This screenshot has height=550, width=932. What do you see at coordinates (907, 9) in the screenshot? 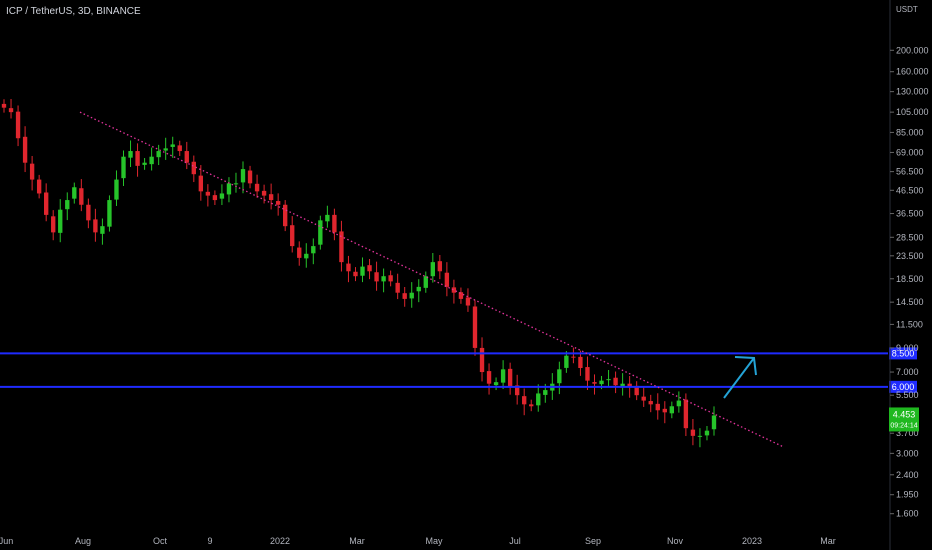
I see `price-axis-currency: USDT` at bounding box center [907, 9].